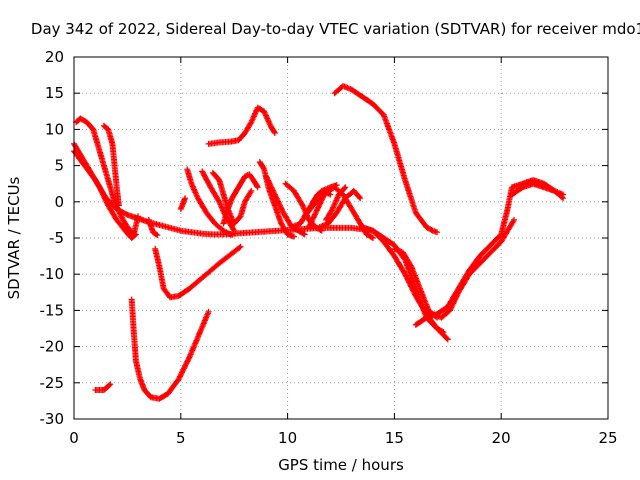 The width and height of the screenshot is (640, 480). I want to click on x-axis-label: GPS time / hours, so click(341, 465).